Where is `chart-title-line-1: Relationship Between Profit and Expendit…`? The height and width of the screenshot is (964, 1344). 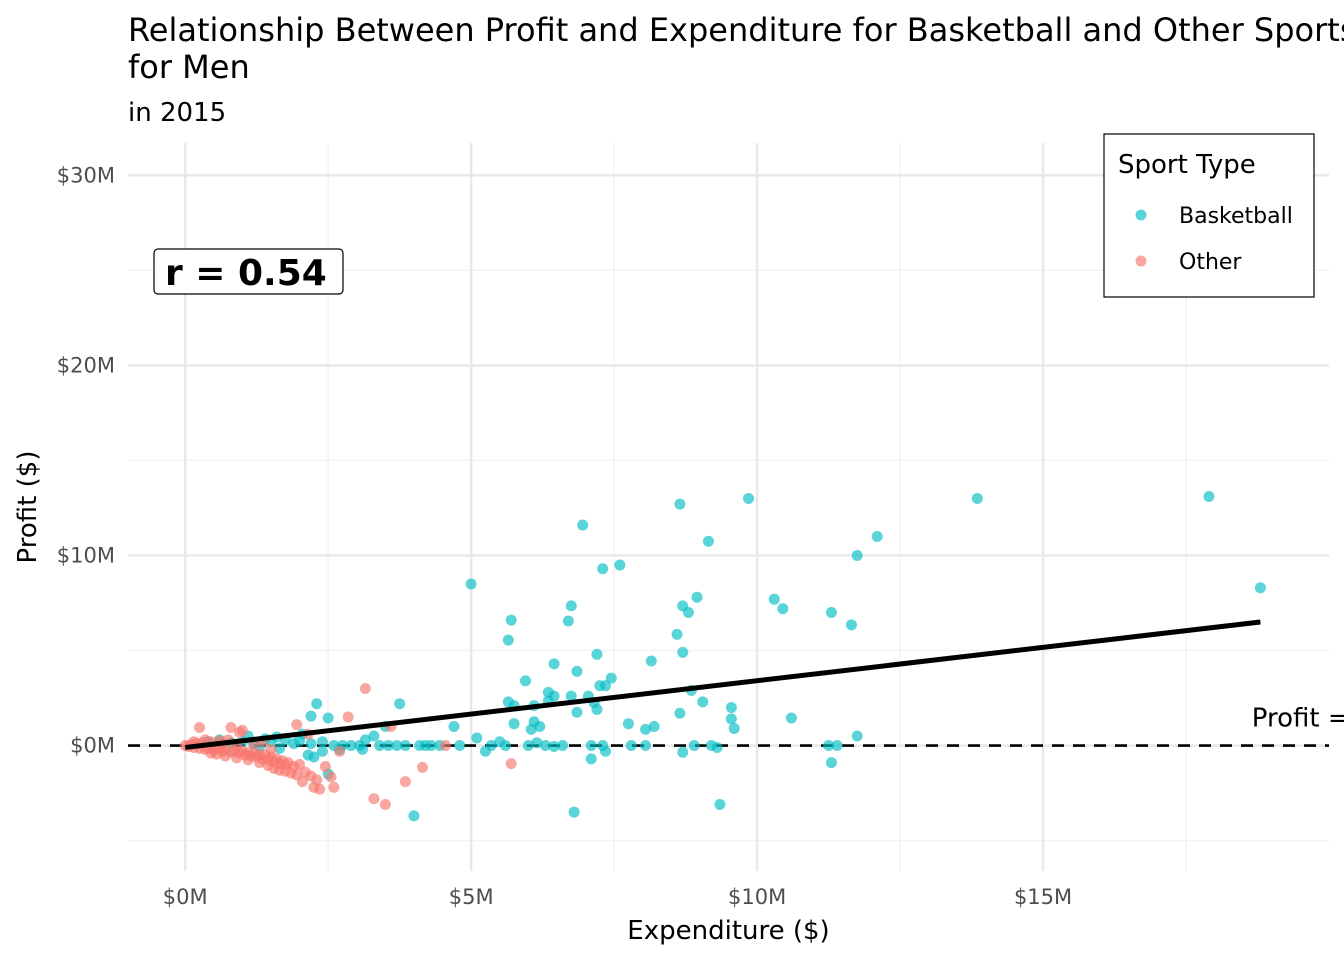 chart-title-line-1: Relationship Between Profit and Expendit… is located at coordinates (736, 30).